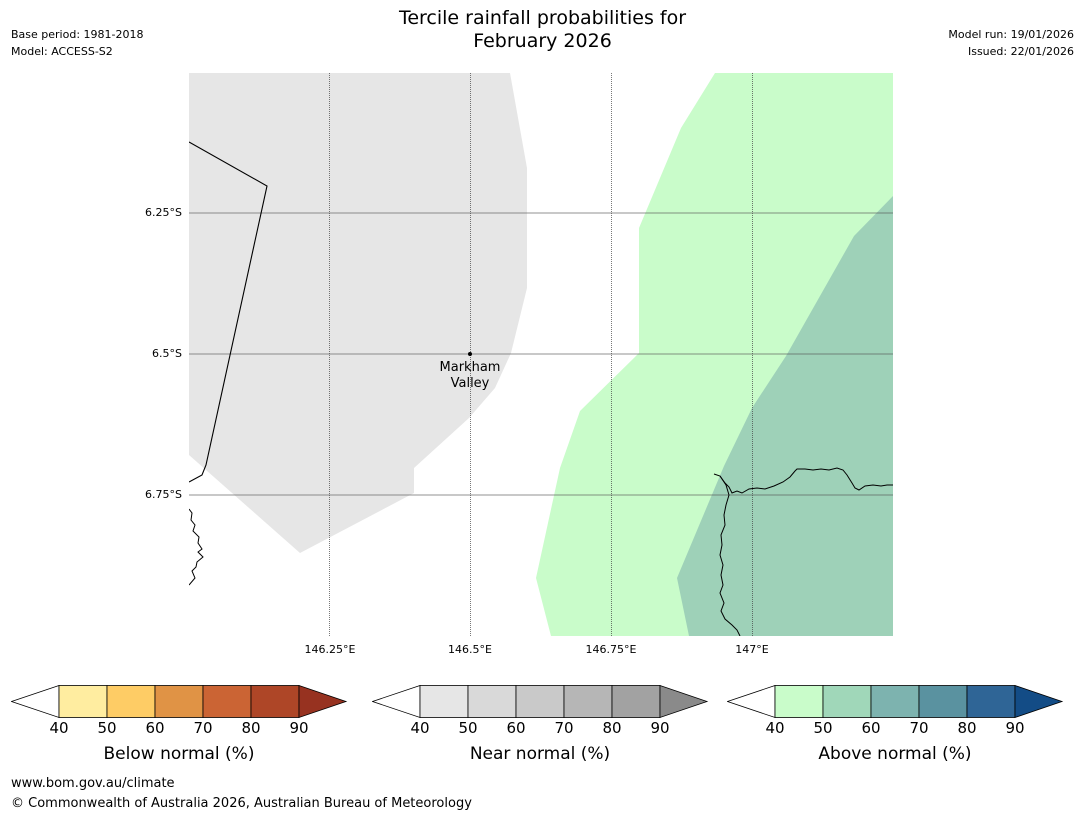 This screenshot has height=816, width=1085. What do you see at coordinates (823, 728) in the screenshot?
I see `colorbar-above-tick: 50` at bounding box center [823, 728].